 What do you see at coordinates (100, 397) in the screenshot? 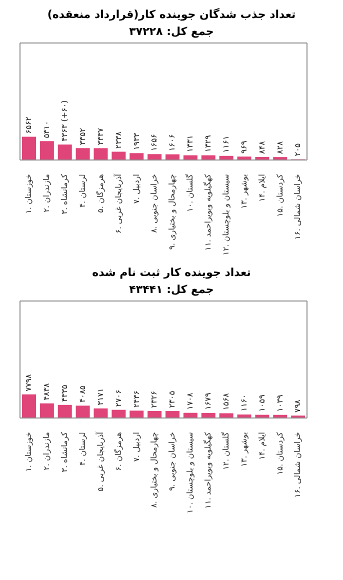
I see `data-label: ۳۱۷۱` at bounding box center [100, 397].